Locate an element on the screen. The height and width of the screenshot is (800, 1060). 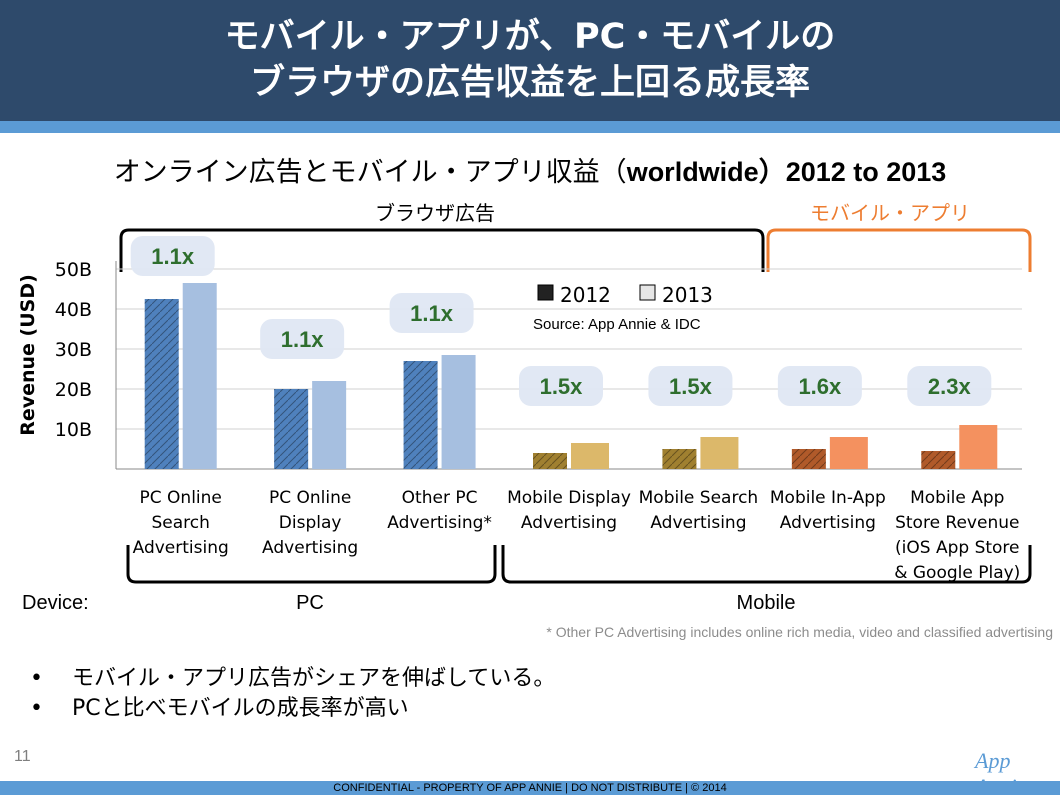
legend: 2012 2013 Source: App Annie & IDC is located at coordinates (623, 308).